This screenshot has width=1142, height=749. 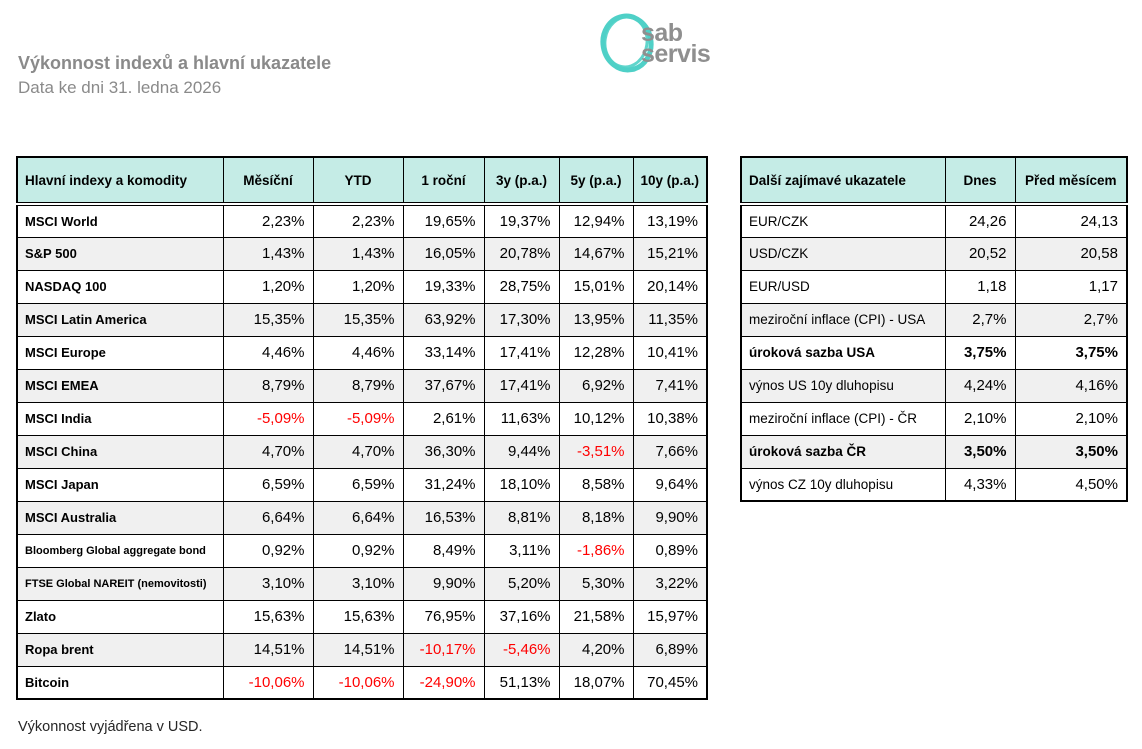 What do you see at coordinates (443, 181) in the screenshot?
I see `col-header-1y: 1 roční` at bounding box center [443, 181].